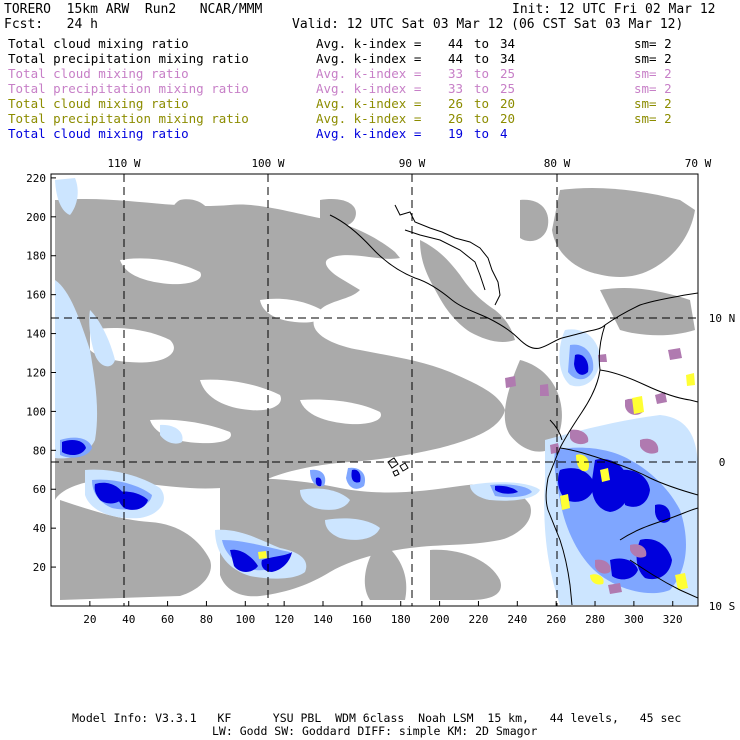 The image size is (740, 740). Describe the element at coordinates (36, 256) in the screenshot. I see `y-tick-label: 180` at that location.